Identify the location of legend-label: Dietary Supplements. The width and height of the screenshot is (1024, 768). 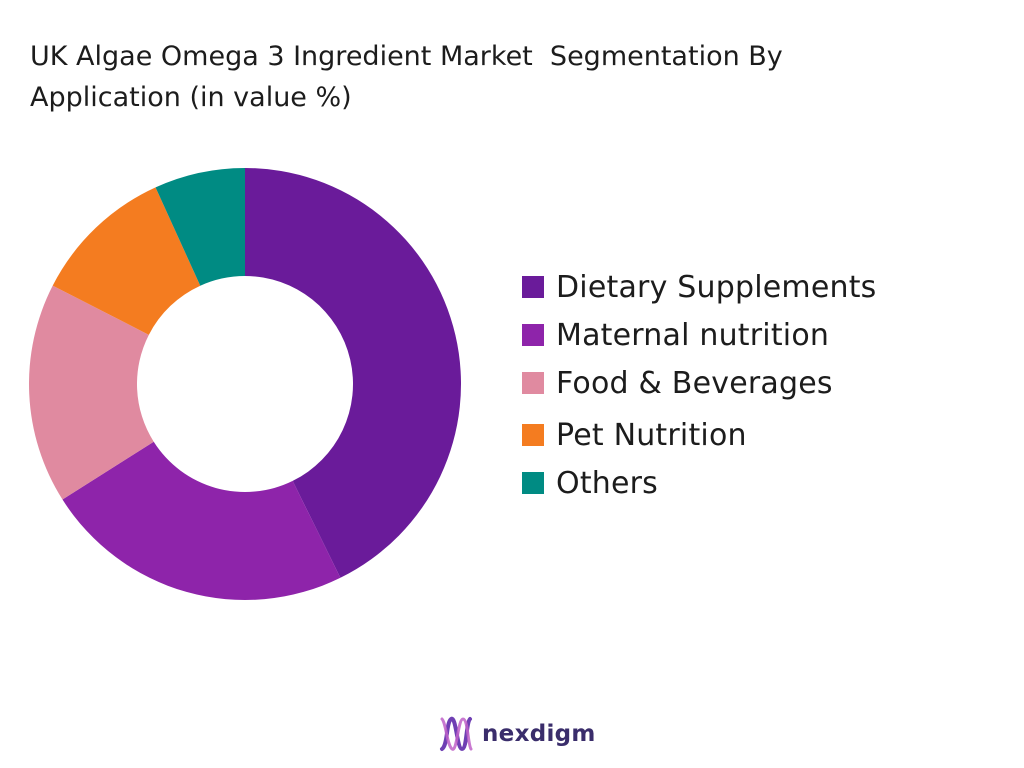
(716, 287).